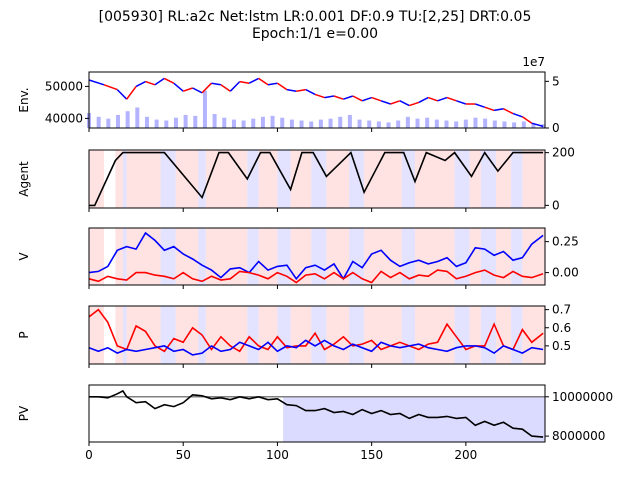 The height and width of the screenshot is (480, 640). I want to click on panel-p: P 0.5 0.6 0.7, so click(294, 335).